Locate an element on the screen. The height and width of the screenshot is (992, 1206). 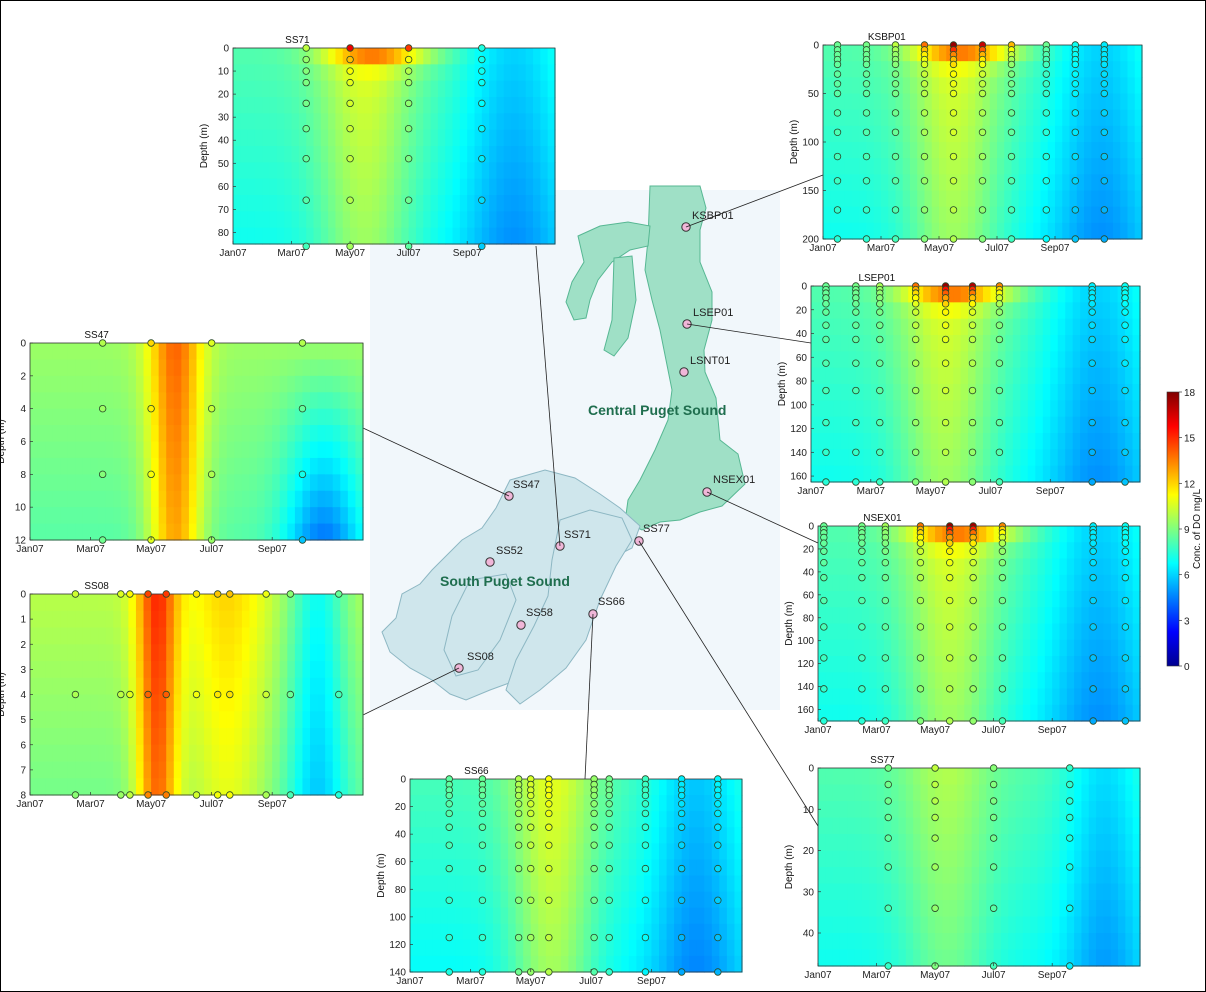
y-tick-label: 0 is located at coordinates (816, 46).